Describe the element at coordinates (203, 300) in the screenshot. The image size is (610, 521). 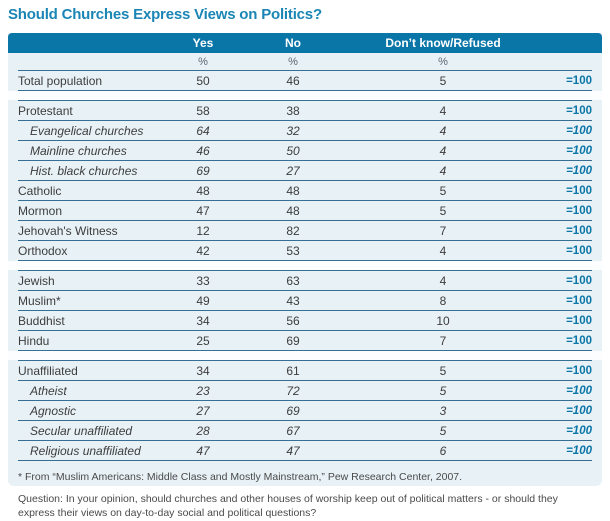
I see `value-yes: 49` at that location.